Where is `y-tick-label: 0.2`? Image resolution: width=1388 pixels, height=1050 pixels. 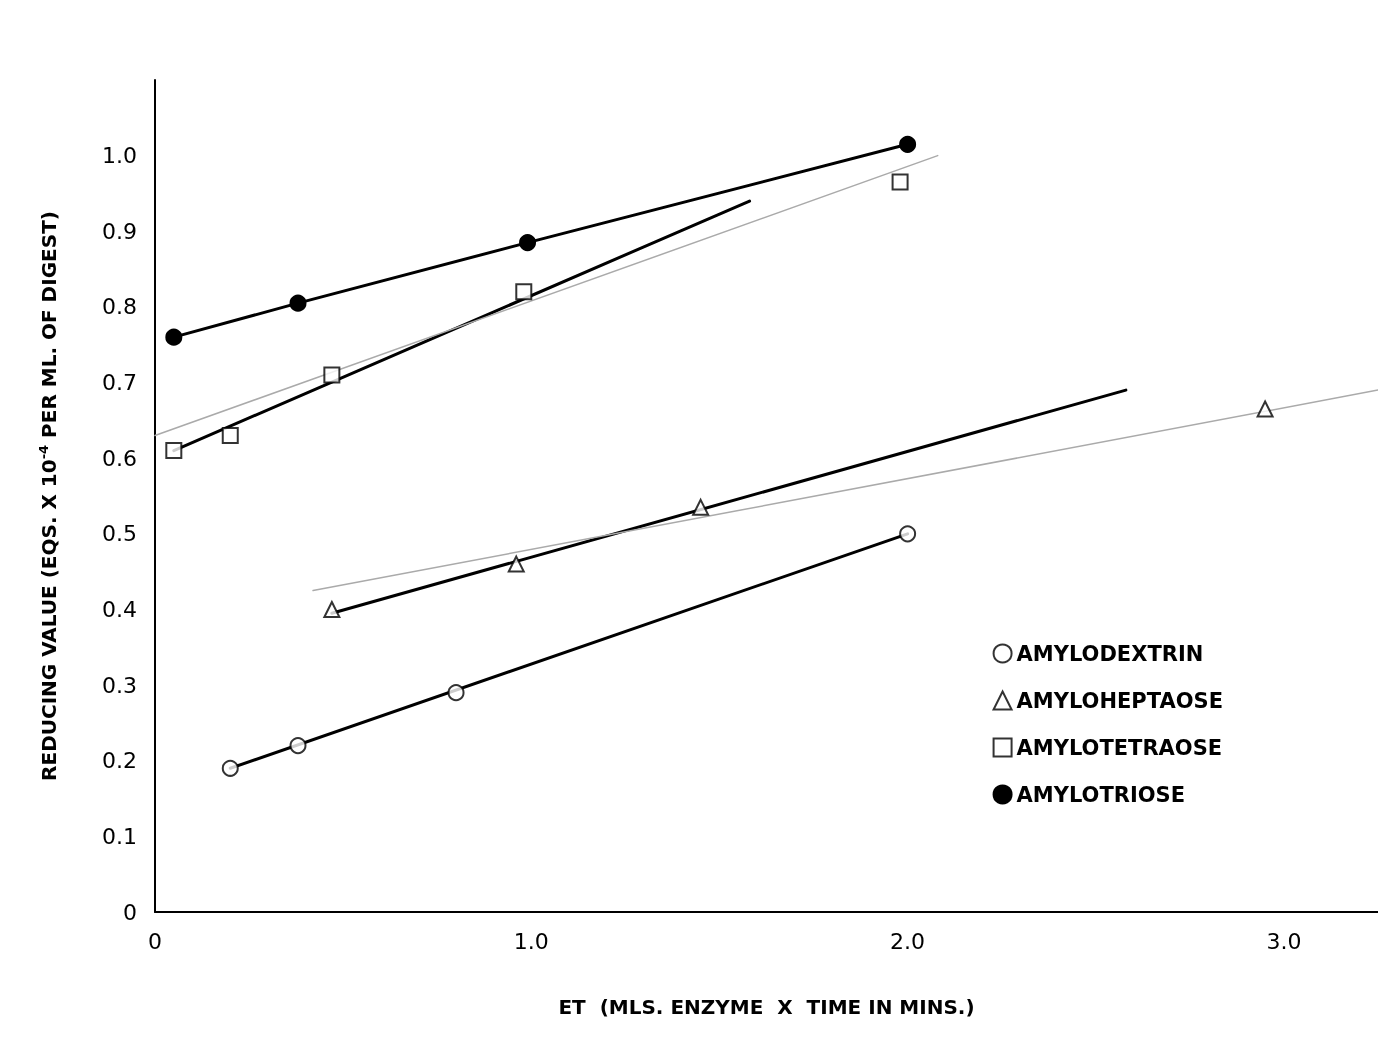 y-tick-label: 0.2 is located at coordinates (119, 761).